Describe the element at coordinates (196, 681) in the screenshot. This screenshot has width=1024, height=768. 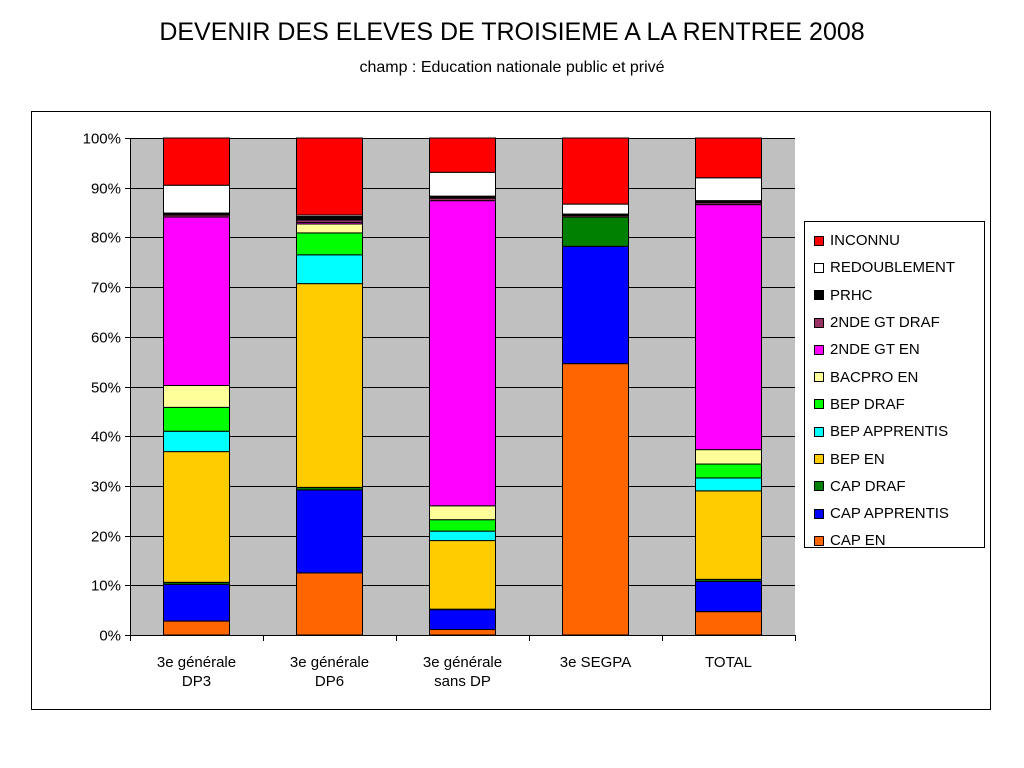
I see `x-category-label: DP3` at that location.